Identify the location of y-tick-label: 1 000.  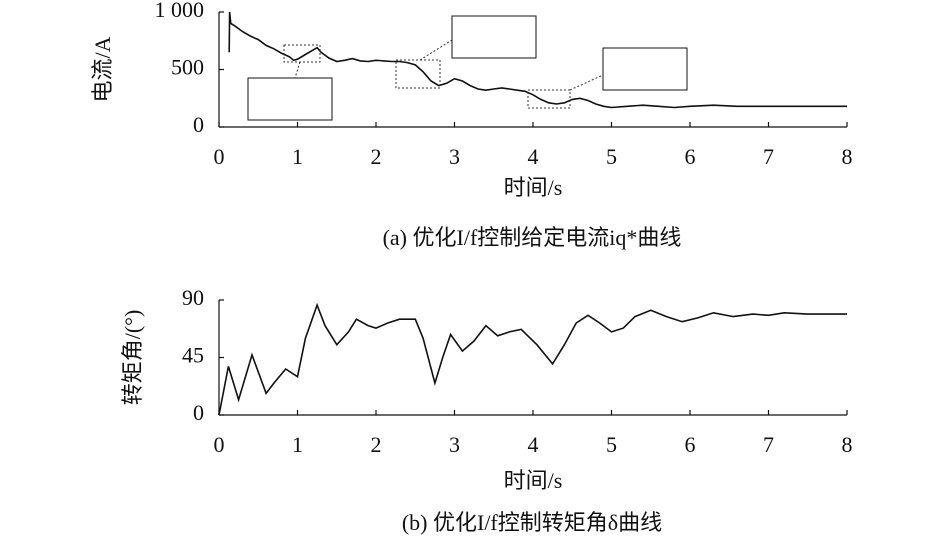
(180, 11).